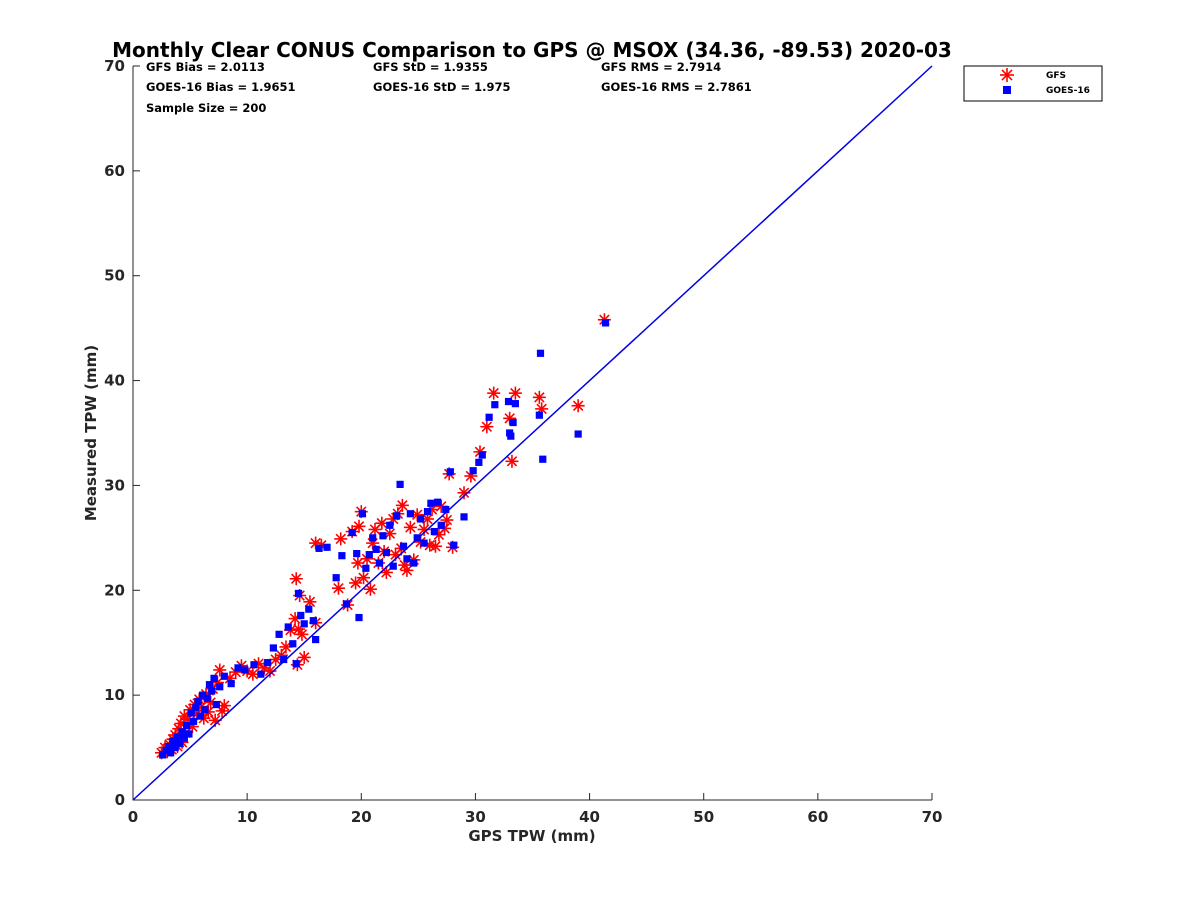 This screenshot has width=1200, height=900. I want to click on y-tick-label: 0, so click(120, 800).